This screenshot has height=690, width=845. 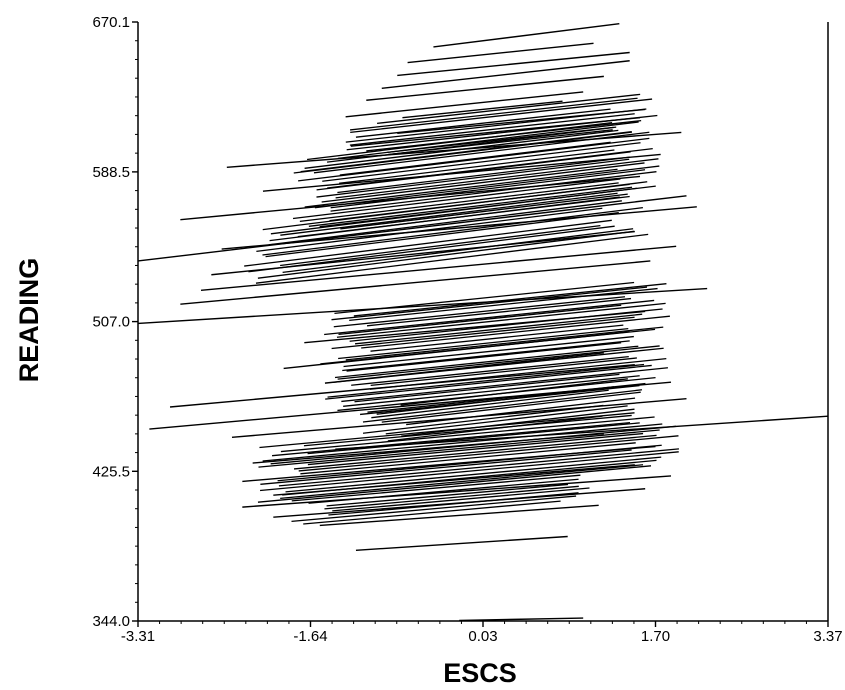 What do you see at coordinates (111, 621) in the screenshot?
I see `y-tick-label: 344.0` at bounding box center [111, 621].